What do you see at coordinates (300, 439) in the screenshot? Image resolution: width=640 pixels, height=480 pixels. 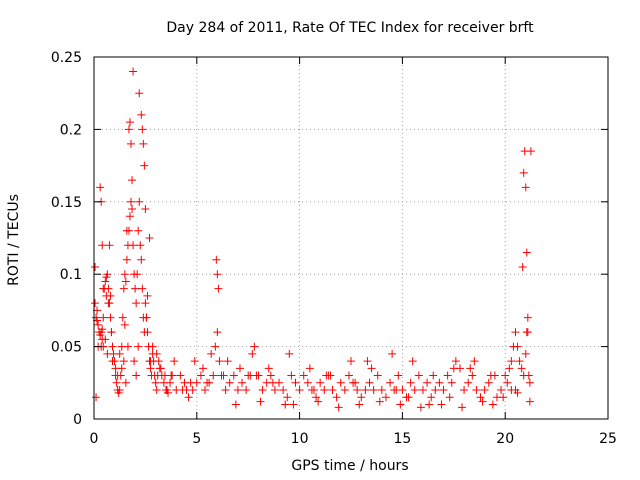 I see `x-tick-label: 10` at bounding box center [300, 439].